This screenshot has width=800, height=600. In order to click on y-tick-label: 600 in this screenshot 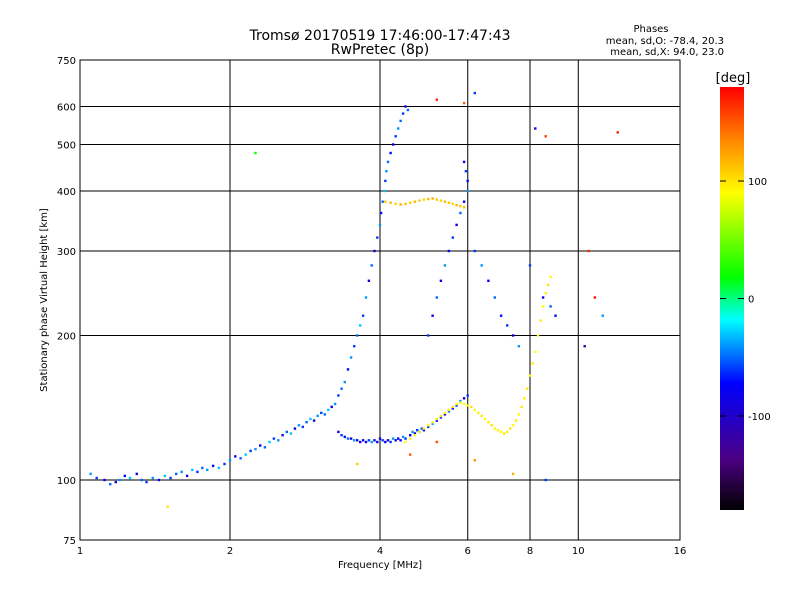, I will do `click(66, 108)`.